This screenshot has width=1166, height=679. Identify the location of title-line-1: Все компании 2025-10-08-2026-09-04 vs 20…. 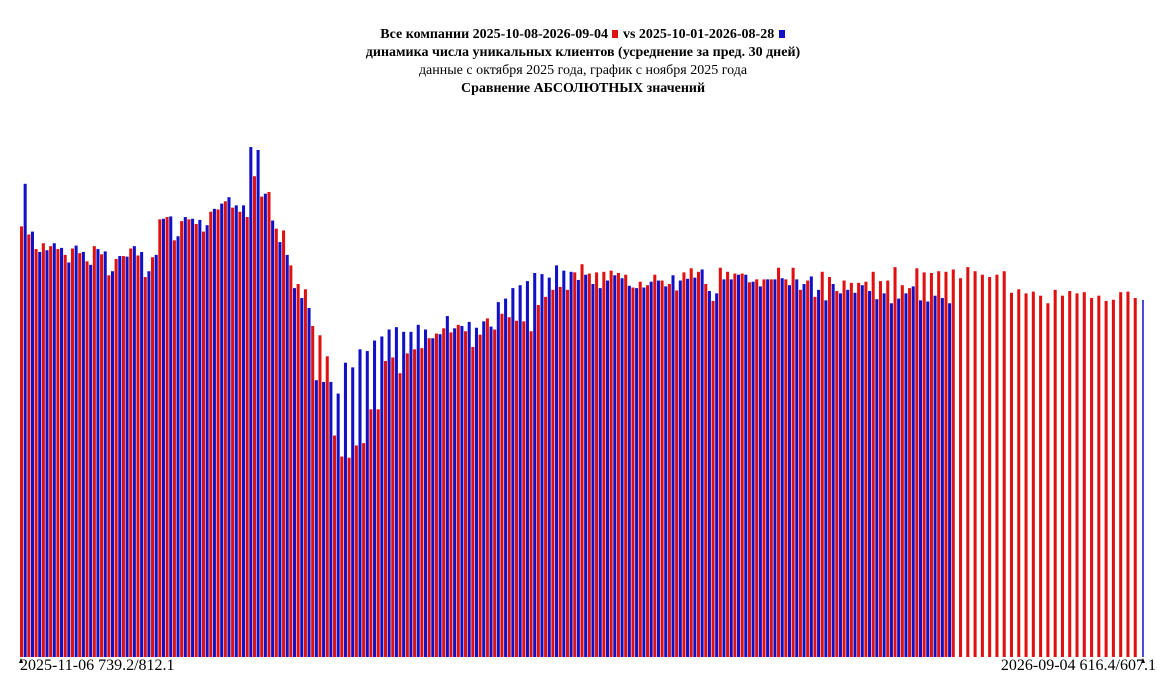
(583, 35).